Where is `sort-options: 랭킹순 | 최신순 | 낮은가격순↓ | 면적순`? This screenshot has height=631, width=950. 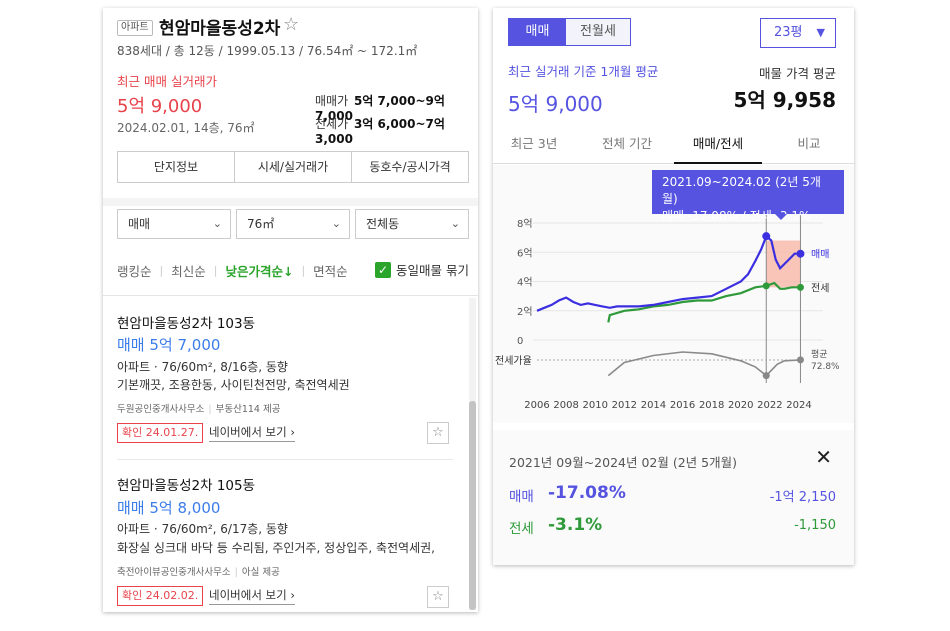 sort-options: 랭킹순 | 최신순 | 낮은가격순↓ | 면적순 is located at coordinates (232, 270).